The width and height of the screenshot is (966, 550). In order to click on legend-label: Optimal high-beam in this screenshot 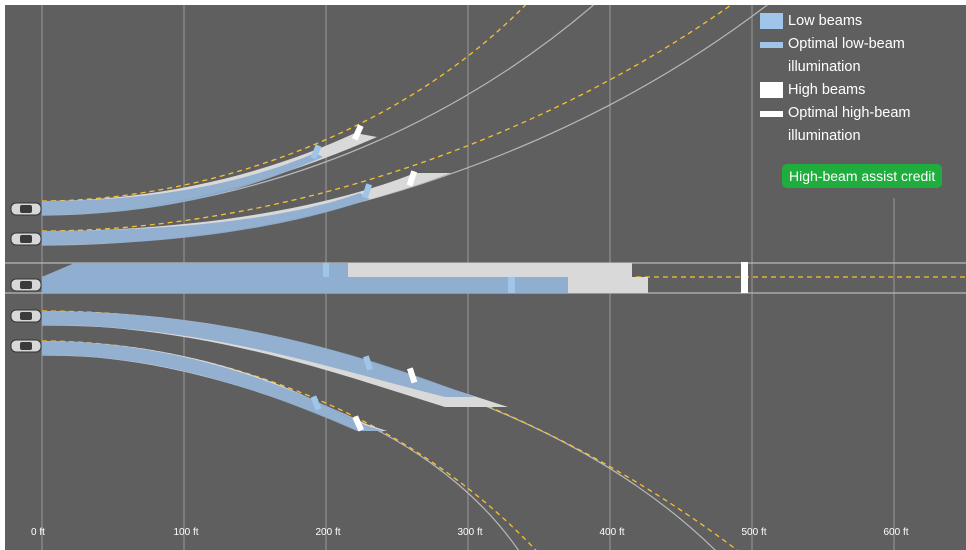, I will do `click(849, 113)`.